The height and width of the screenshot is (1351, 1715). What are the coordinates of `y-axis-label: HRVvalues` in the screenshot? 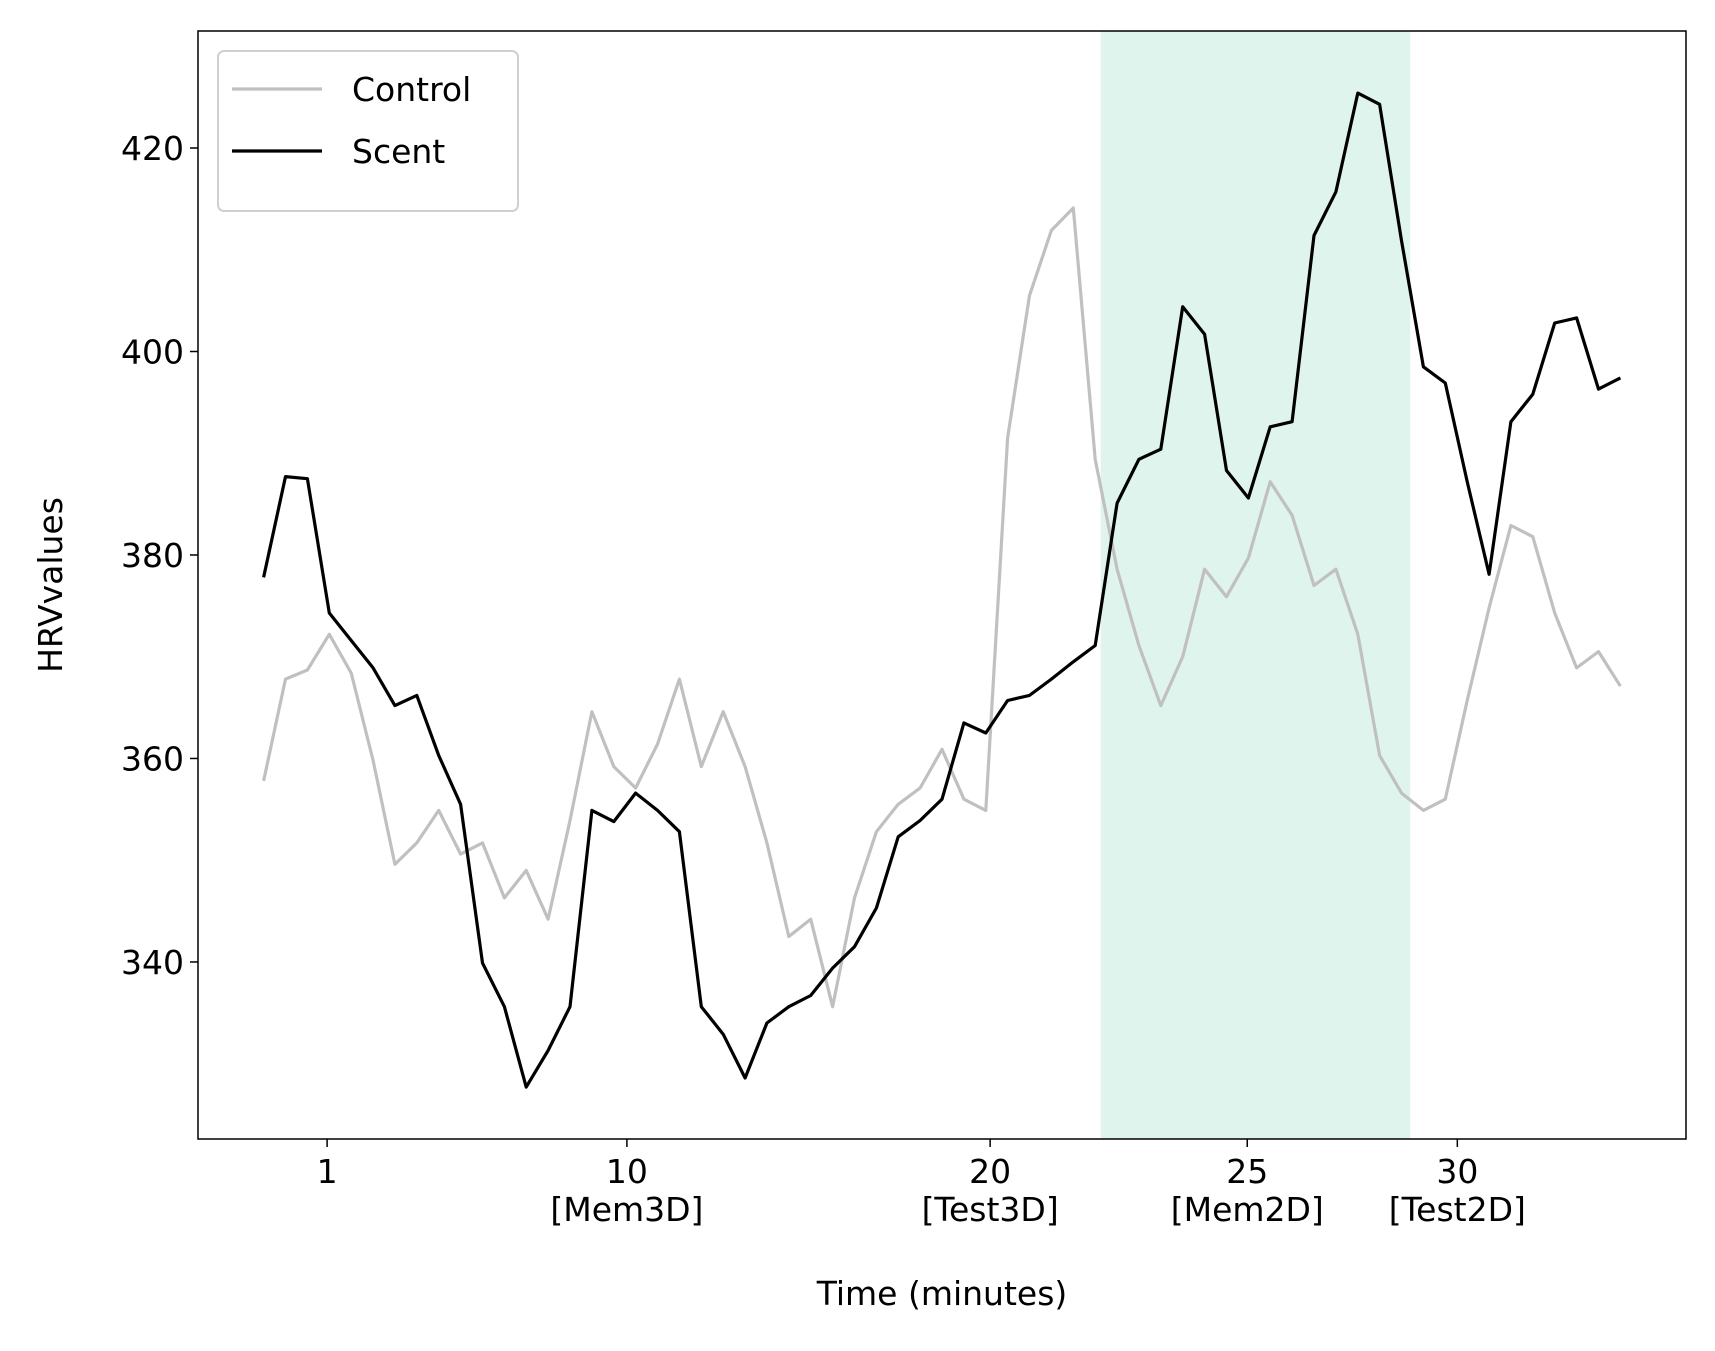 It's located at (50, 585).